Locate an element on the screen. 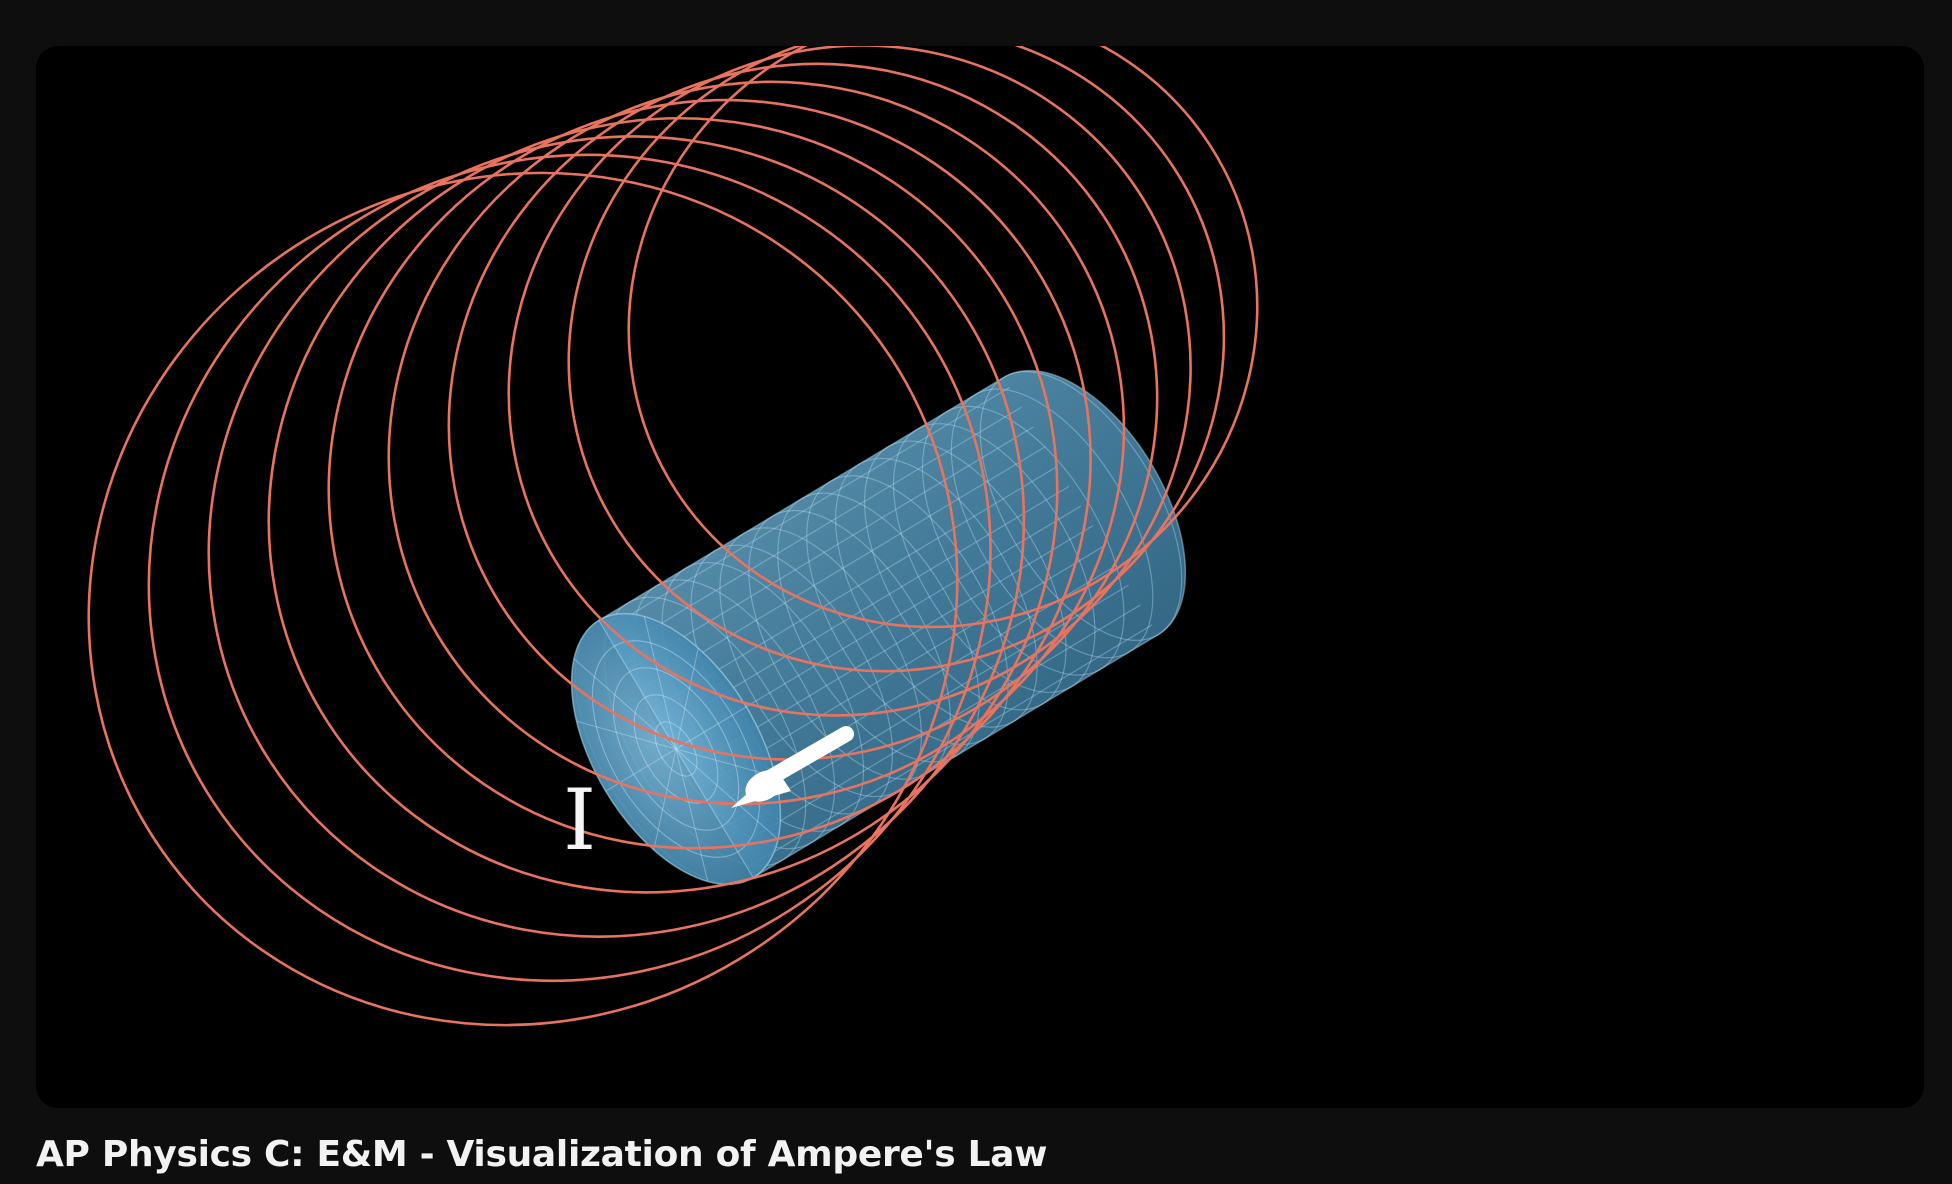 Image resolution: width=1952 pixels, height=1184 pixels. current-direction-arrow is located at coordinates (792, 767).